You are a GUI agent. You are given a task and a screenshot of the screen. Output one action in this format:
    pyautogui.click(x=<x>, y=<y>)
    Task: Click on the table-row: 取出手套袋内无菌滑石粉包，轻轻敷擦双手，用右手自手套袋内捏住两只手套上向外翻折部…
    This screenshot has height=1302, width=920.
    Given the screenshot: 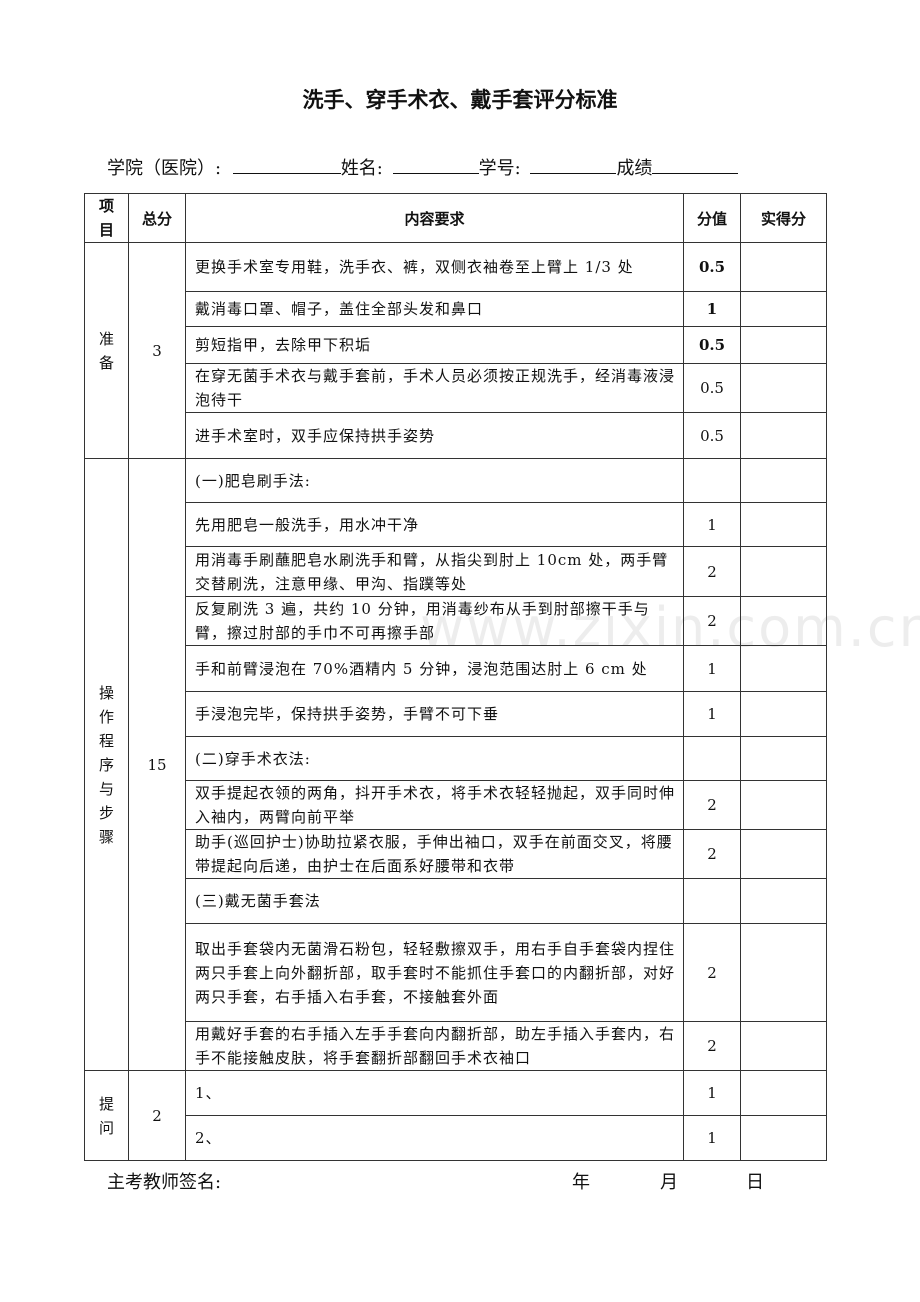 What is the action you would take?
    pyautogui.click(x=456, y=972)
    